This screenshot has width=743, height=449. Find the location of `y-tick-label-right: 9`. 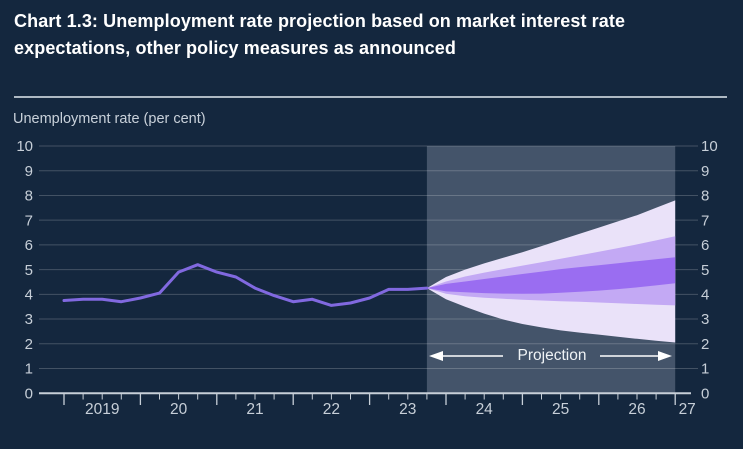

y-tick-label-right: 9 is located at coordinates (705, 171).